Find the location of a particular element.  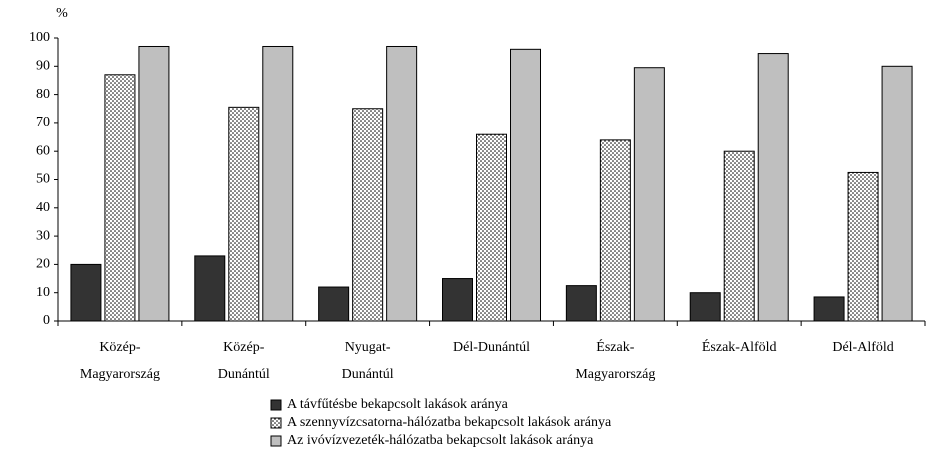

x-tick-label: Nyugat- Dunántúl is located at coordinates (368, 361).